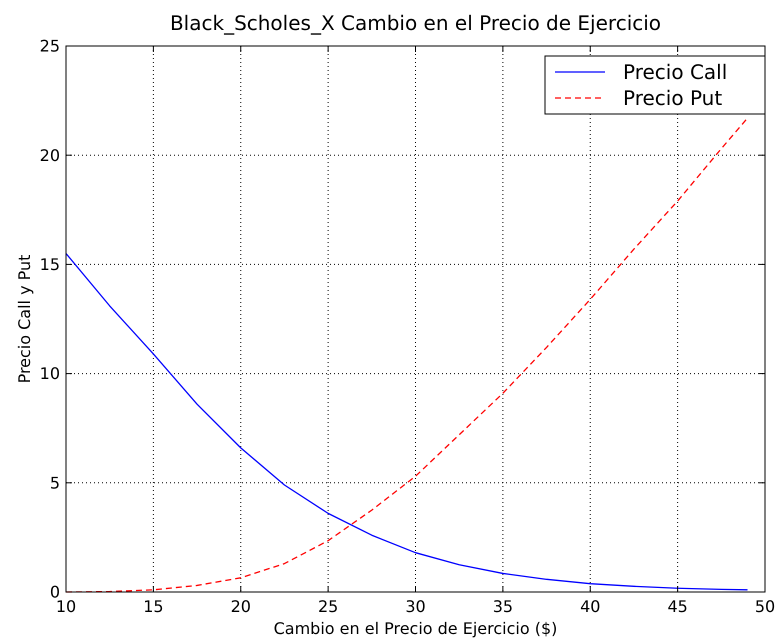 The image size is (779, 642). I want to click on x-tick-label: 45, so click(677, 606).